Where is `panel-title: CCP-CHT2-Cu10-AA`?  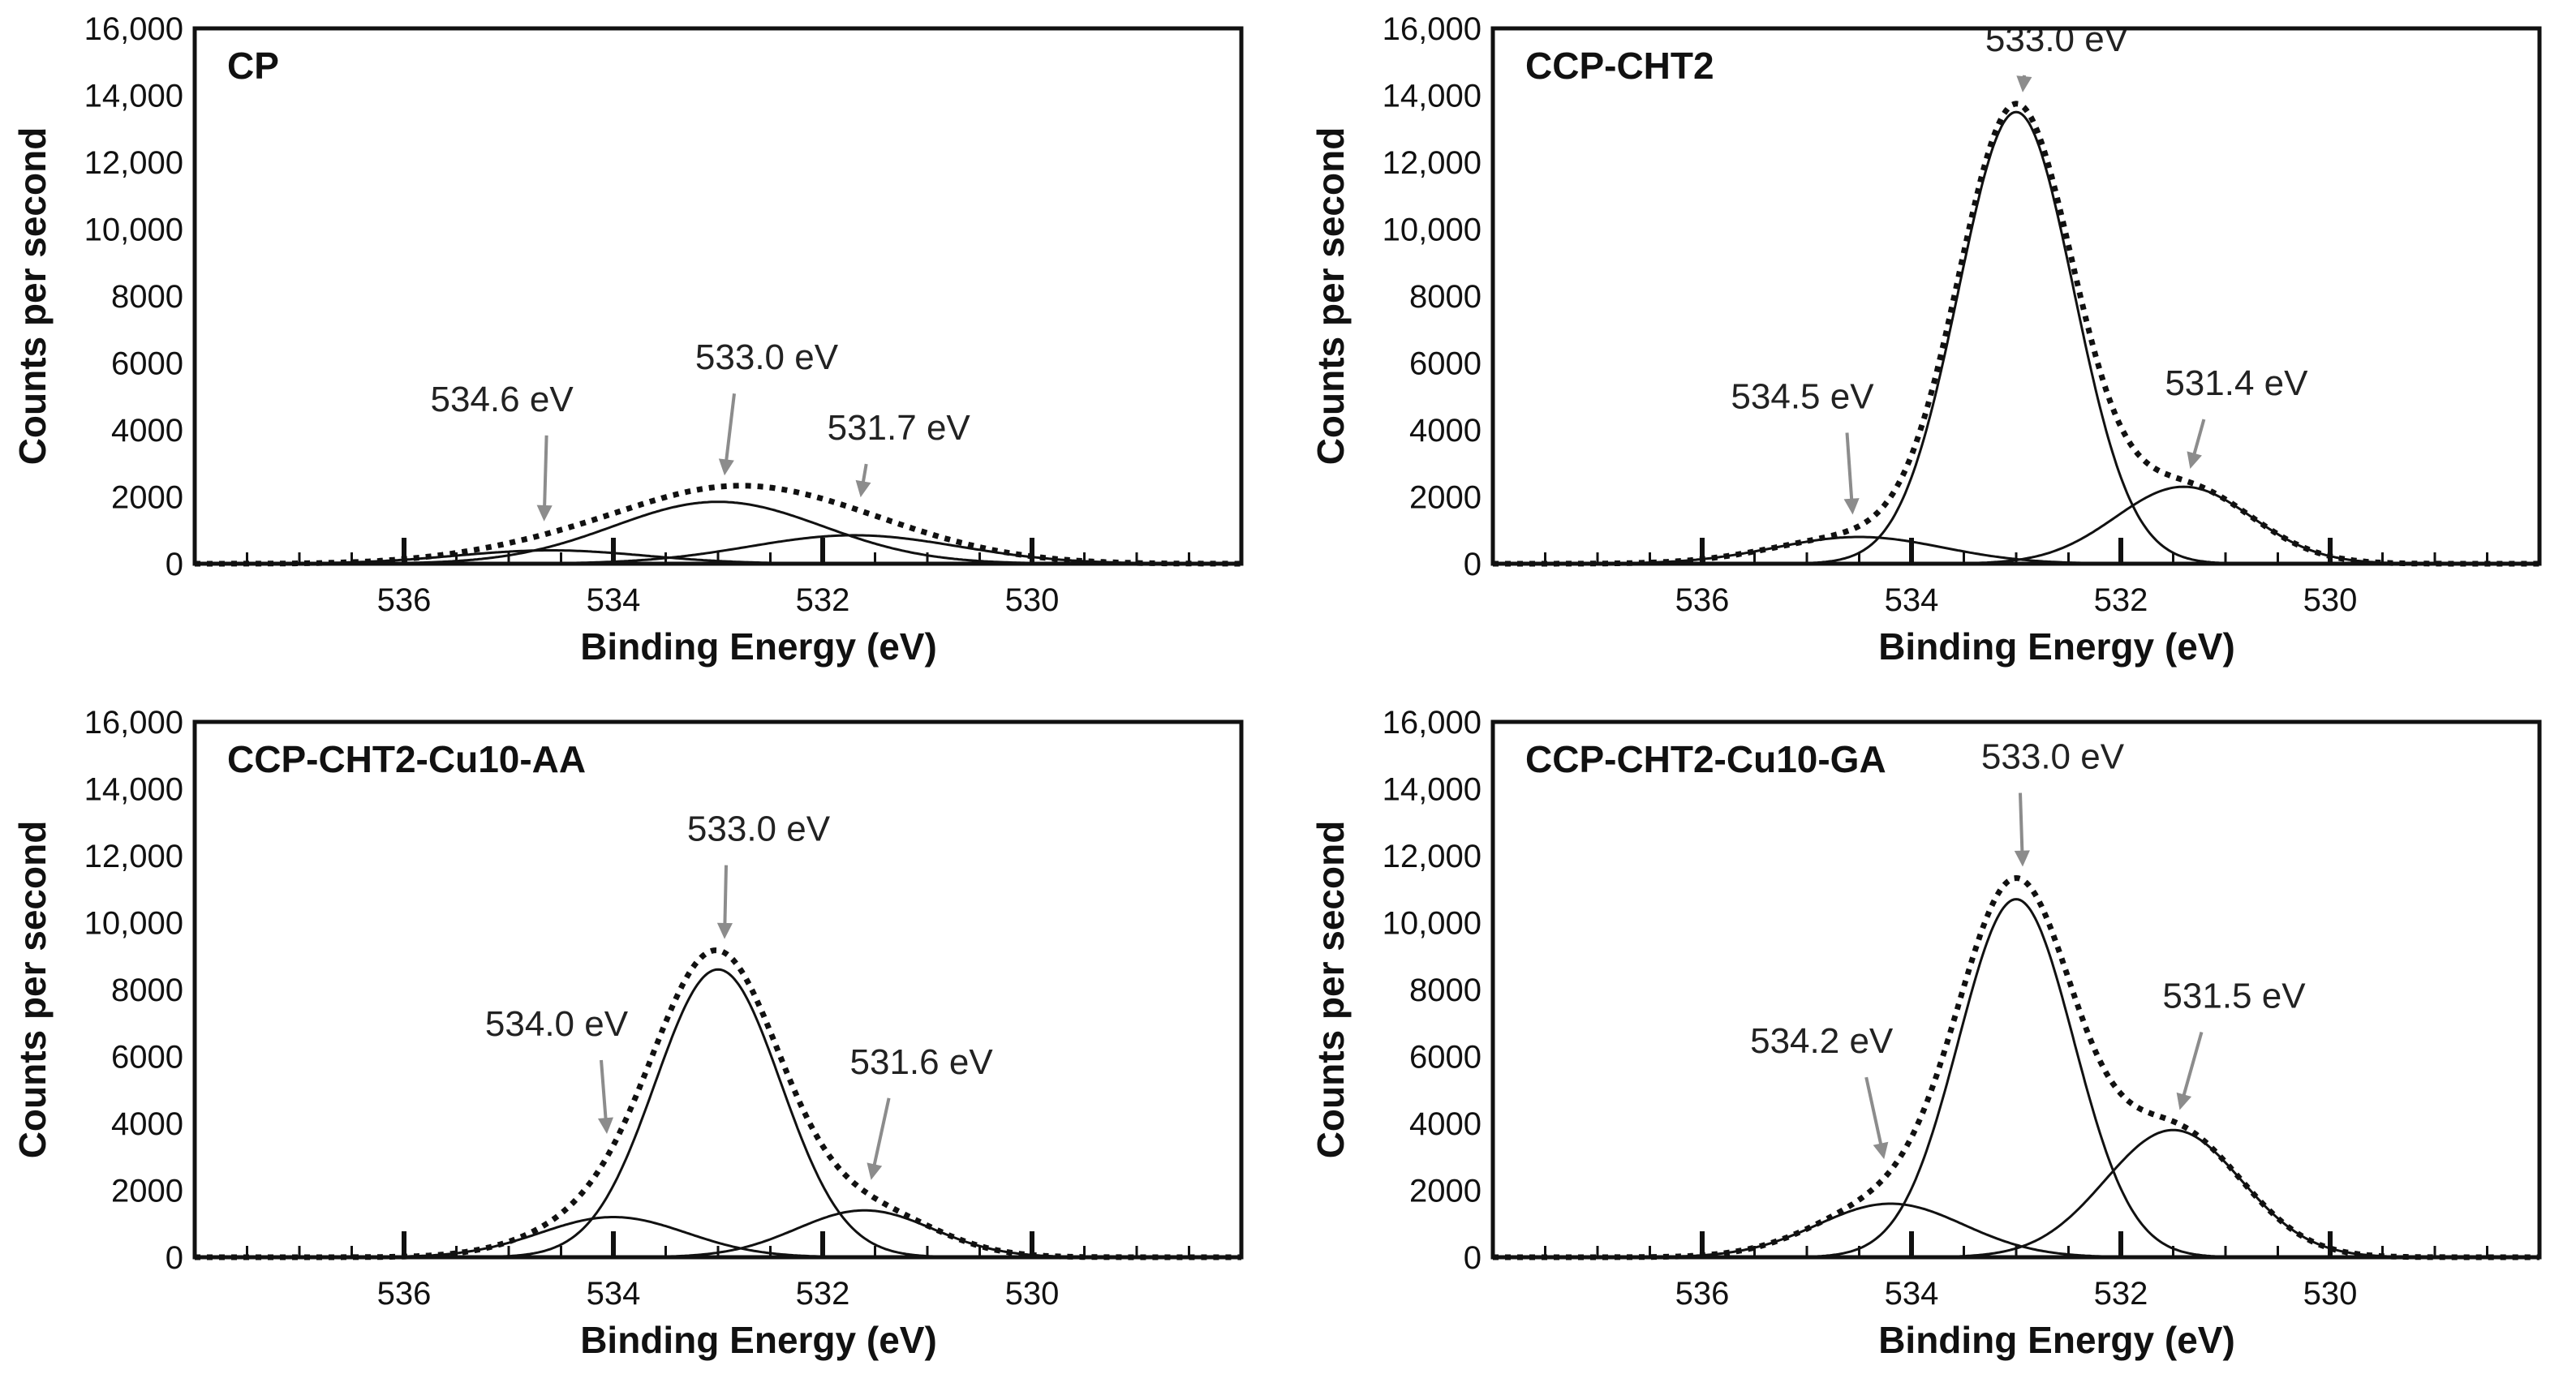
panel-title: CCP-CHT2-Cu10-AA is located at coordinates (407, 759).